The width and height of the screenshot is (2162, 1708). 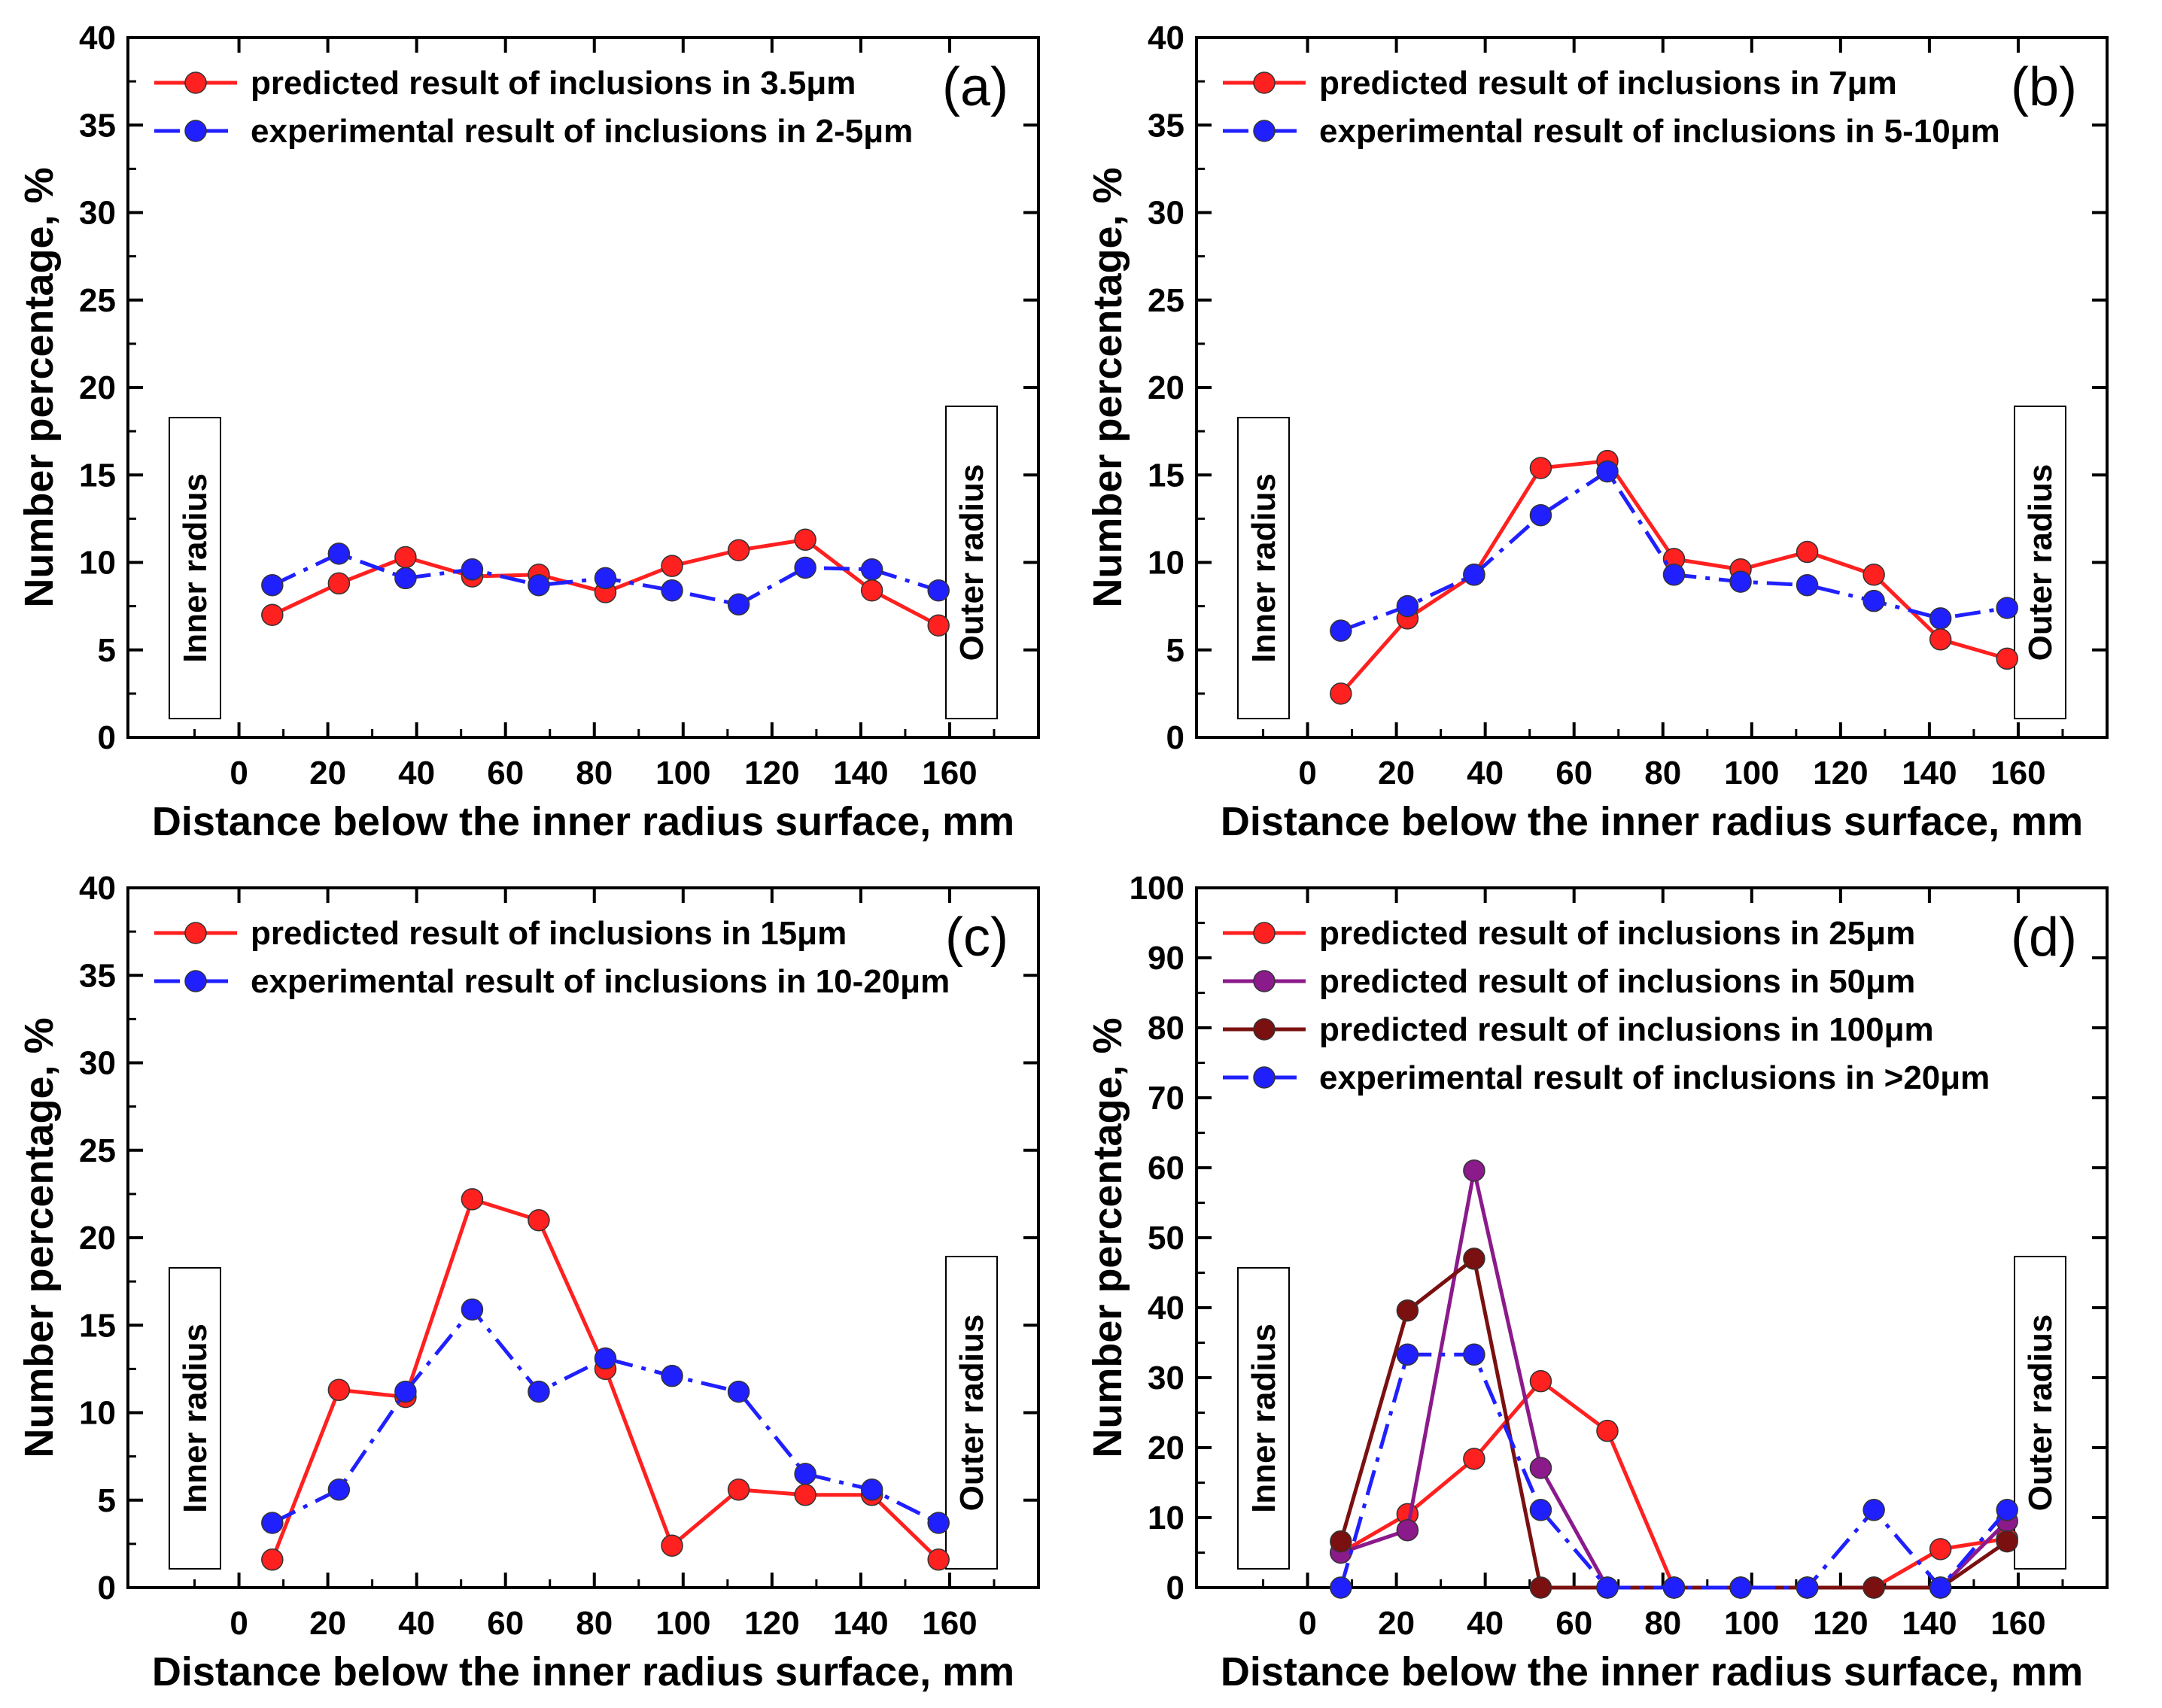 What do you see at coordinates (1307, 773) in the screenshot?
I see `x-tick-label: 0` at bounding box center [1307, 773].